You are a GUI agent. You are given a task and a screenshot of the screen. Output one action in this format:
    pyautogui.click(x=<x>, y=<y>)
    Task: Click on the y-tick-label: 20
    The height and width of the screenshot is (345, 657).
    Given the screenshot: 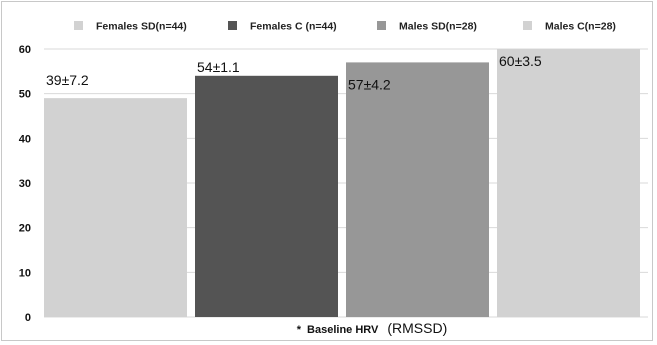 What is the action you would take?
    pyautogui.click(x=25, y=229)
    